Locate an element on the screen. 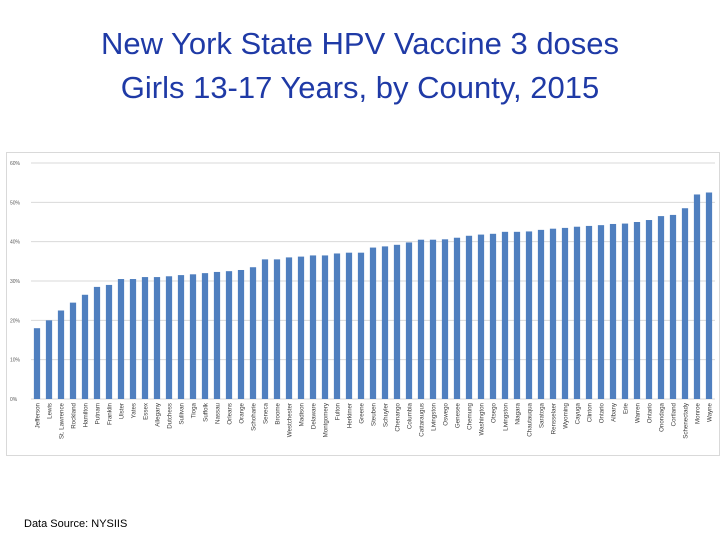 This screenshot has width=720, height=540. x-tick-label: Fulton is located at coordinates (338, 411).